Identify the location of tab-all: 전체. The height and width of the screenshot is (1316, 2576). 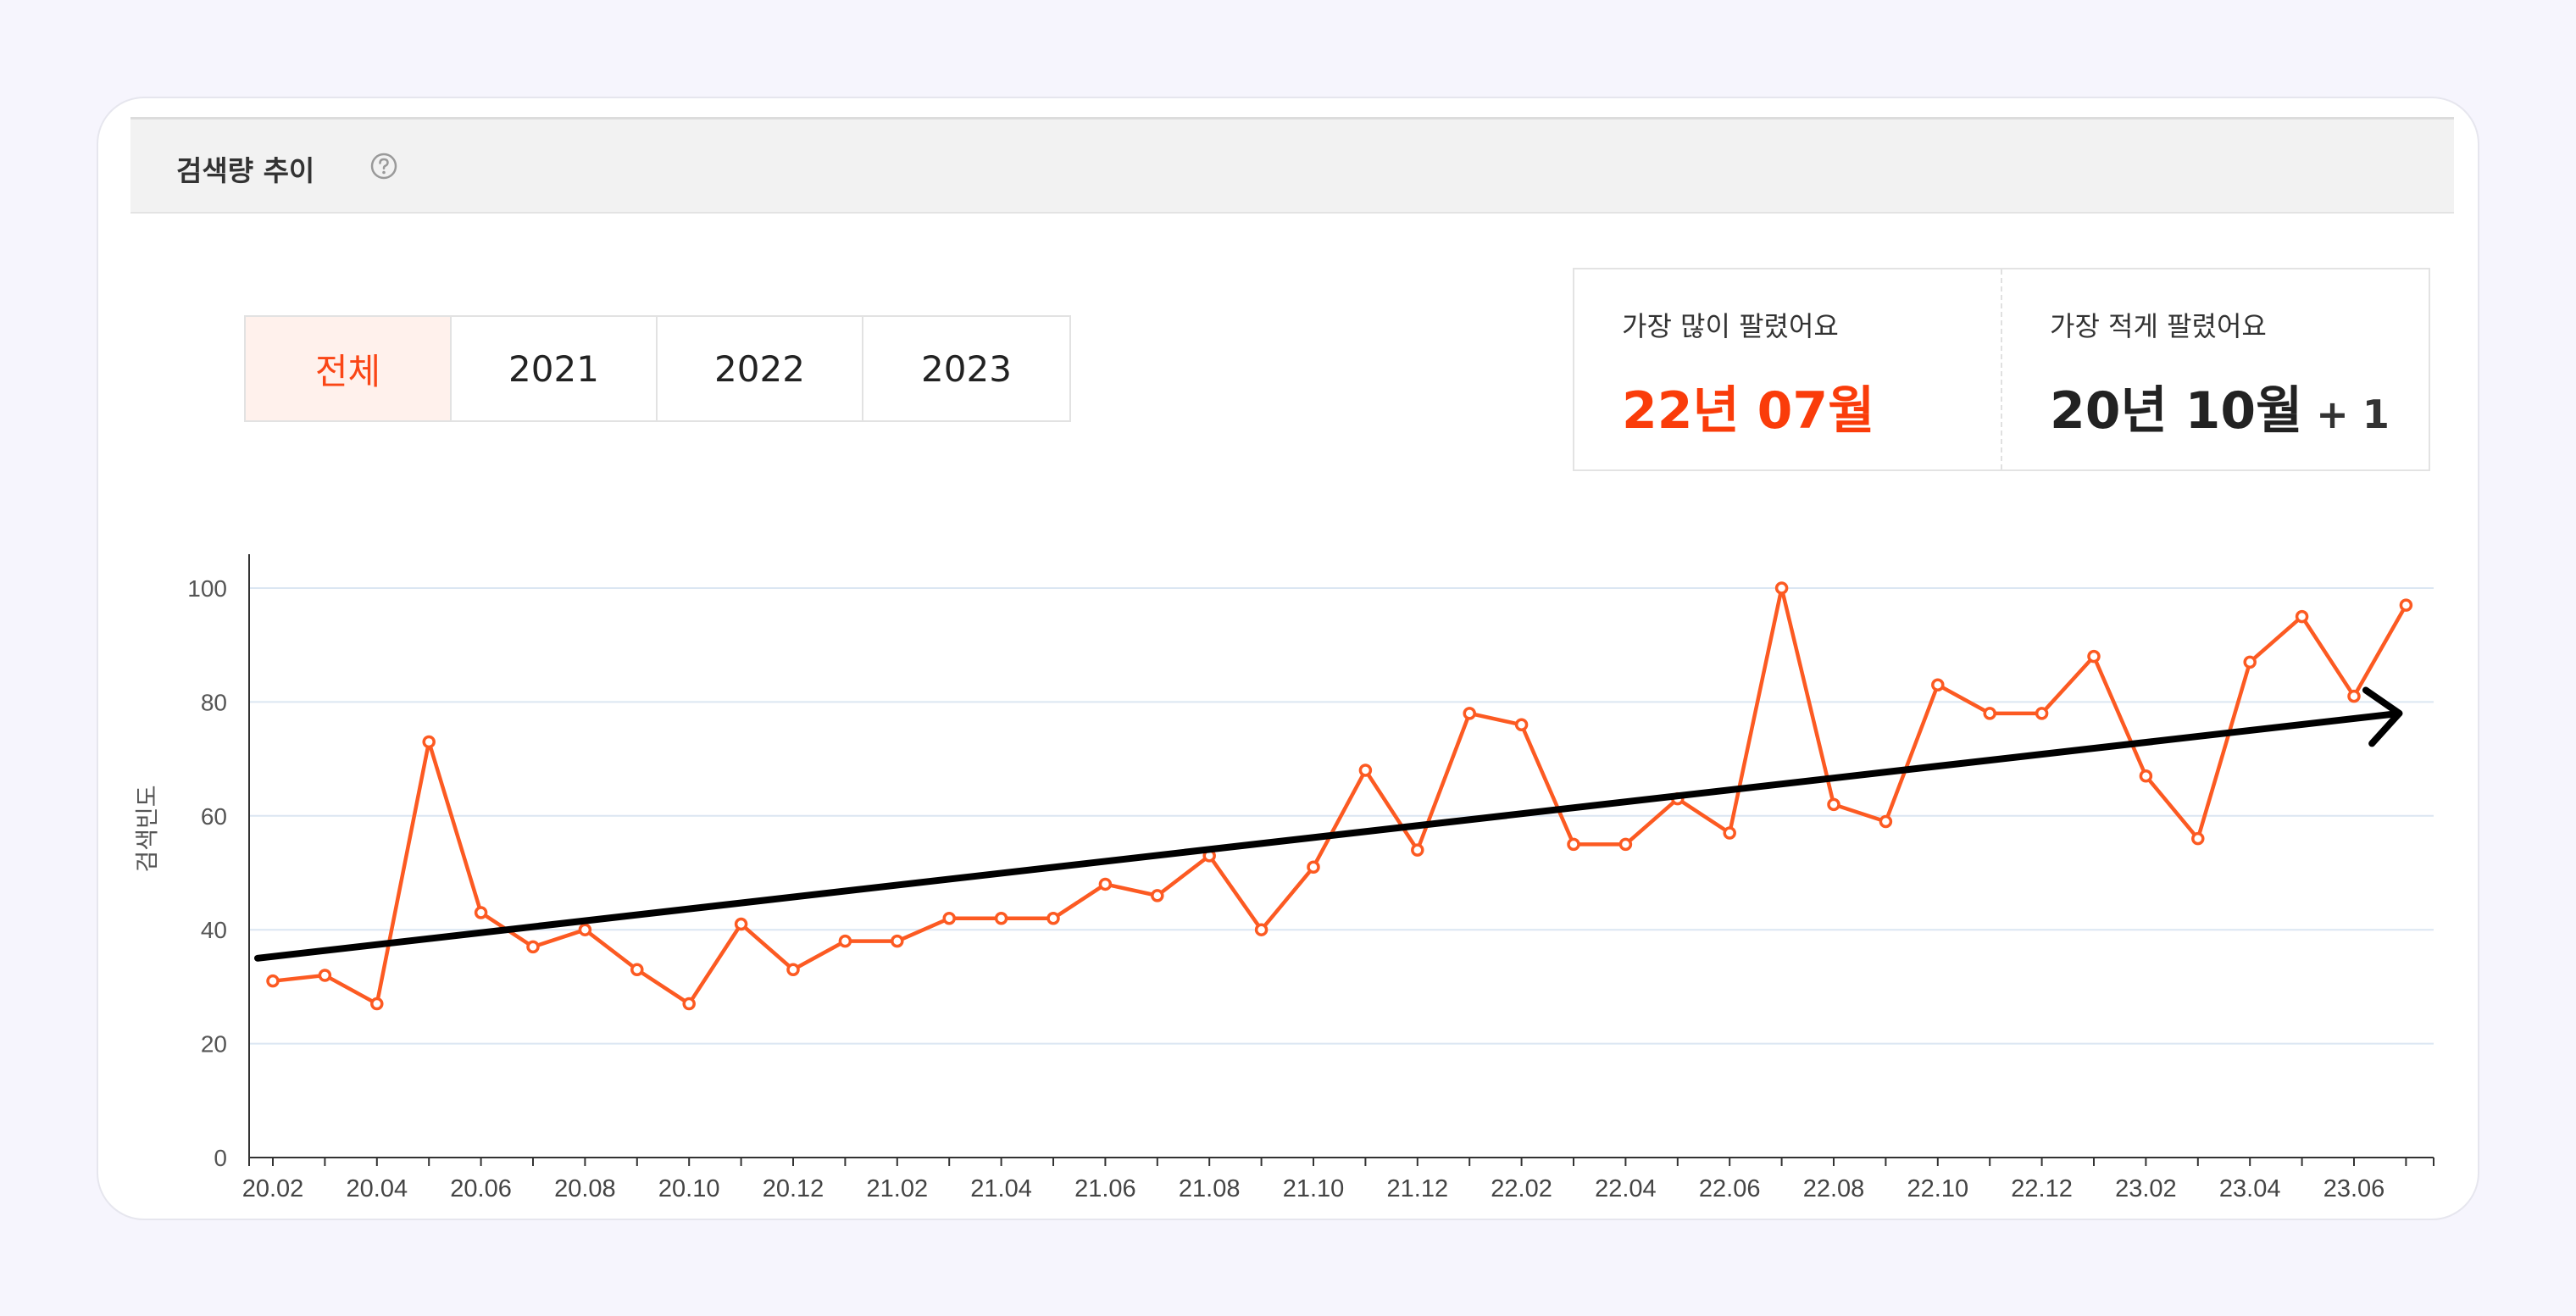
(349, 368).